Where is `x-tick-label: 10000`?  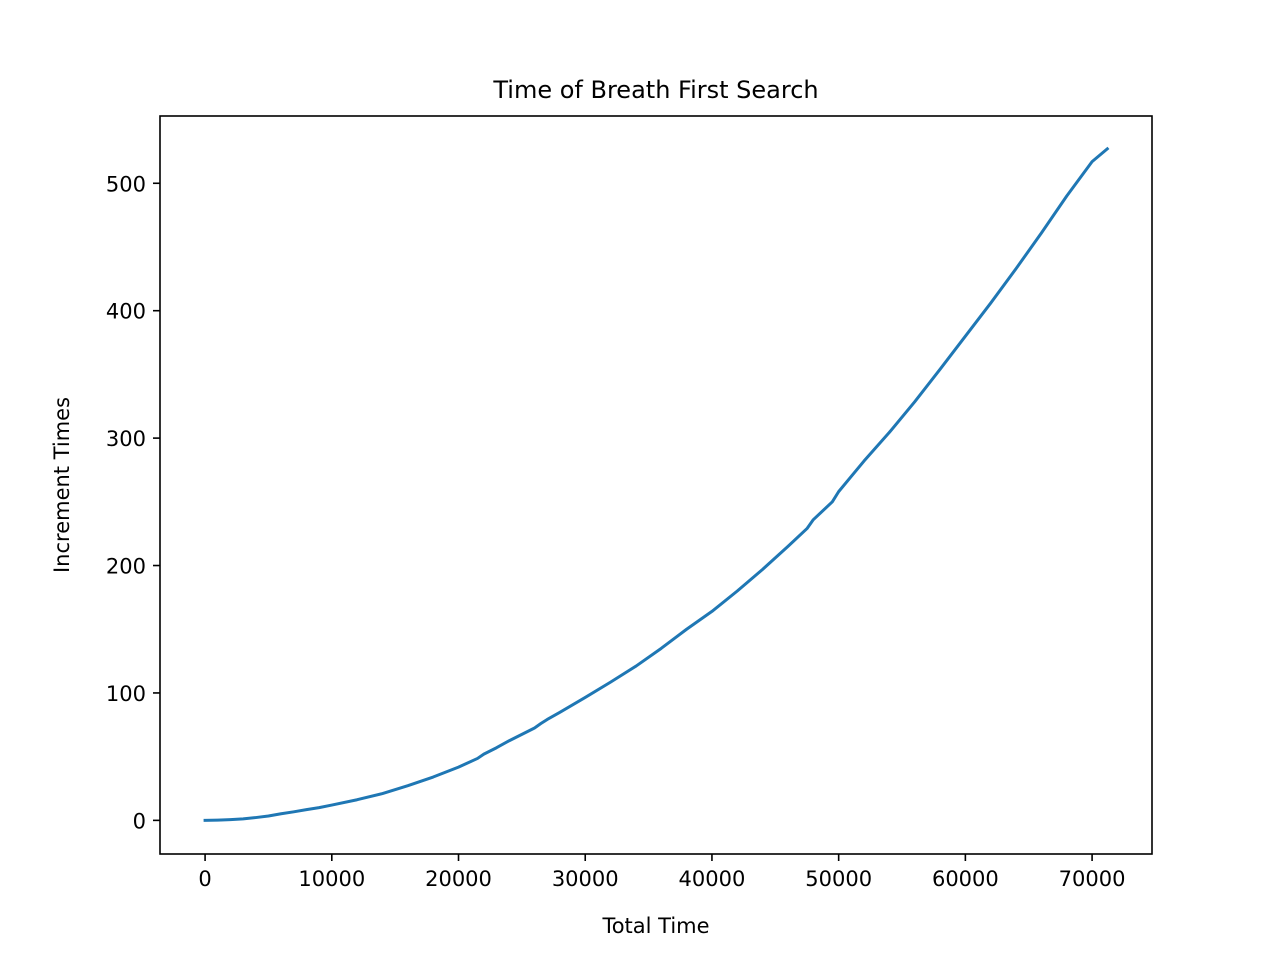
x-tick-label: 10000 is located at coordinates (331, 879).